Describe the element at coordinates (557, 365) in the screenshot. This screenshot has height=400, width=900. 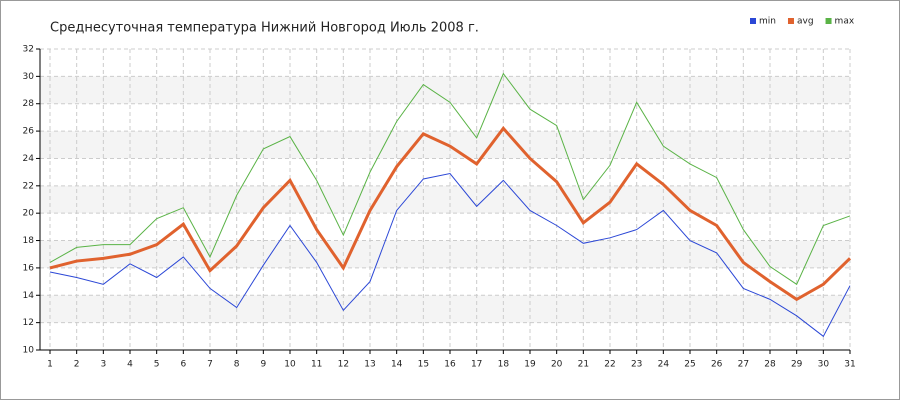
I see `x-tick-label: 20` at that location.